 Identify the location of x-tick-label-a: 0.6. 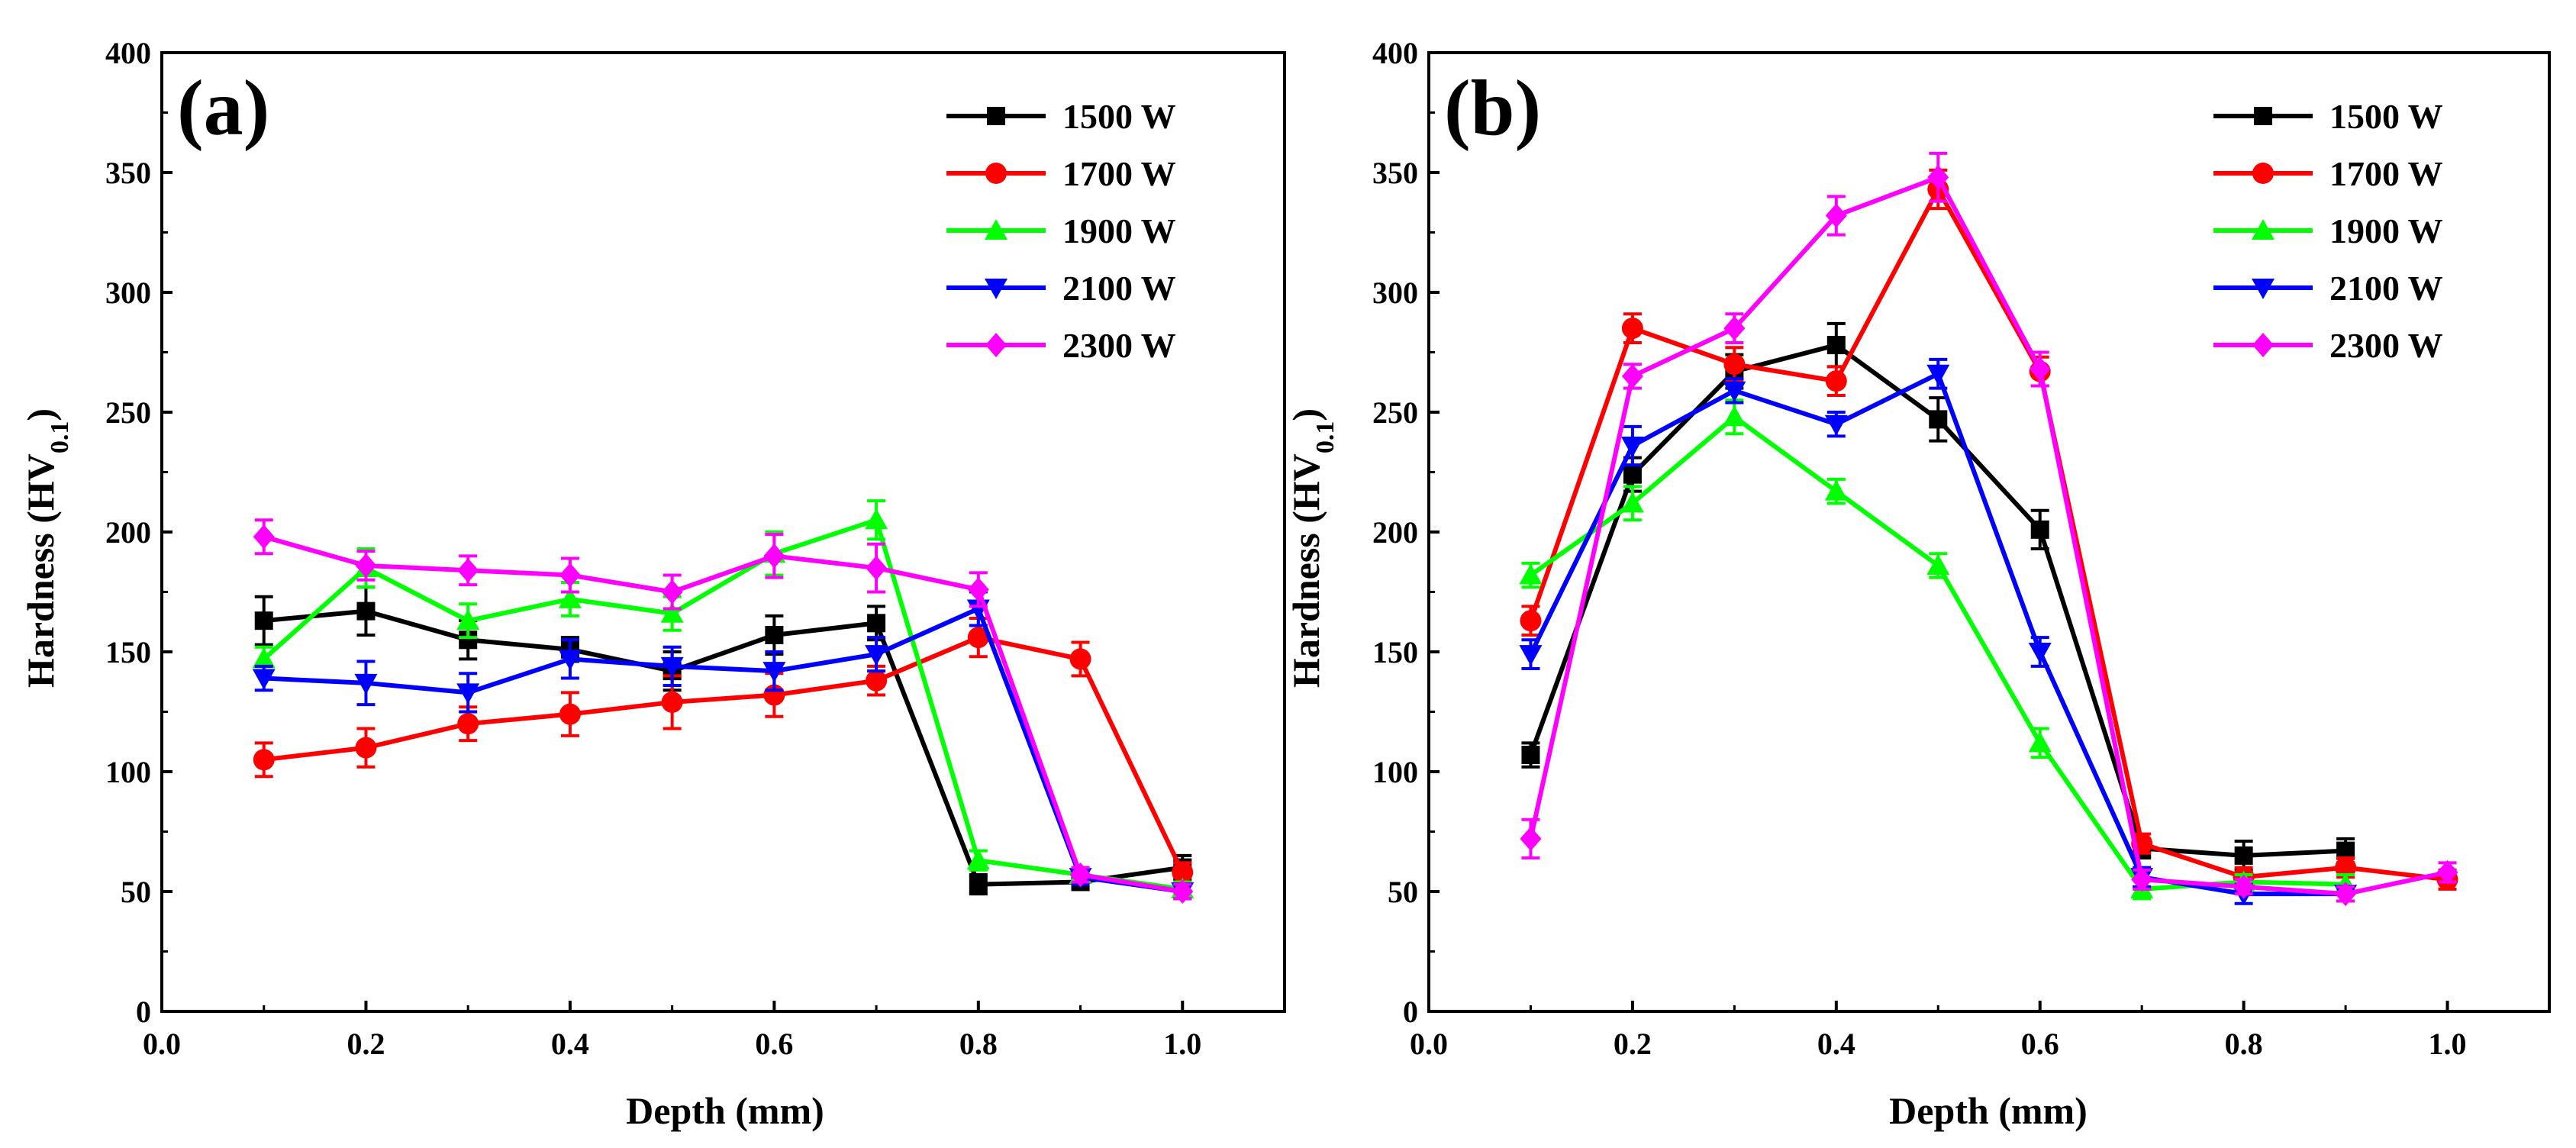
(774, 1044).